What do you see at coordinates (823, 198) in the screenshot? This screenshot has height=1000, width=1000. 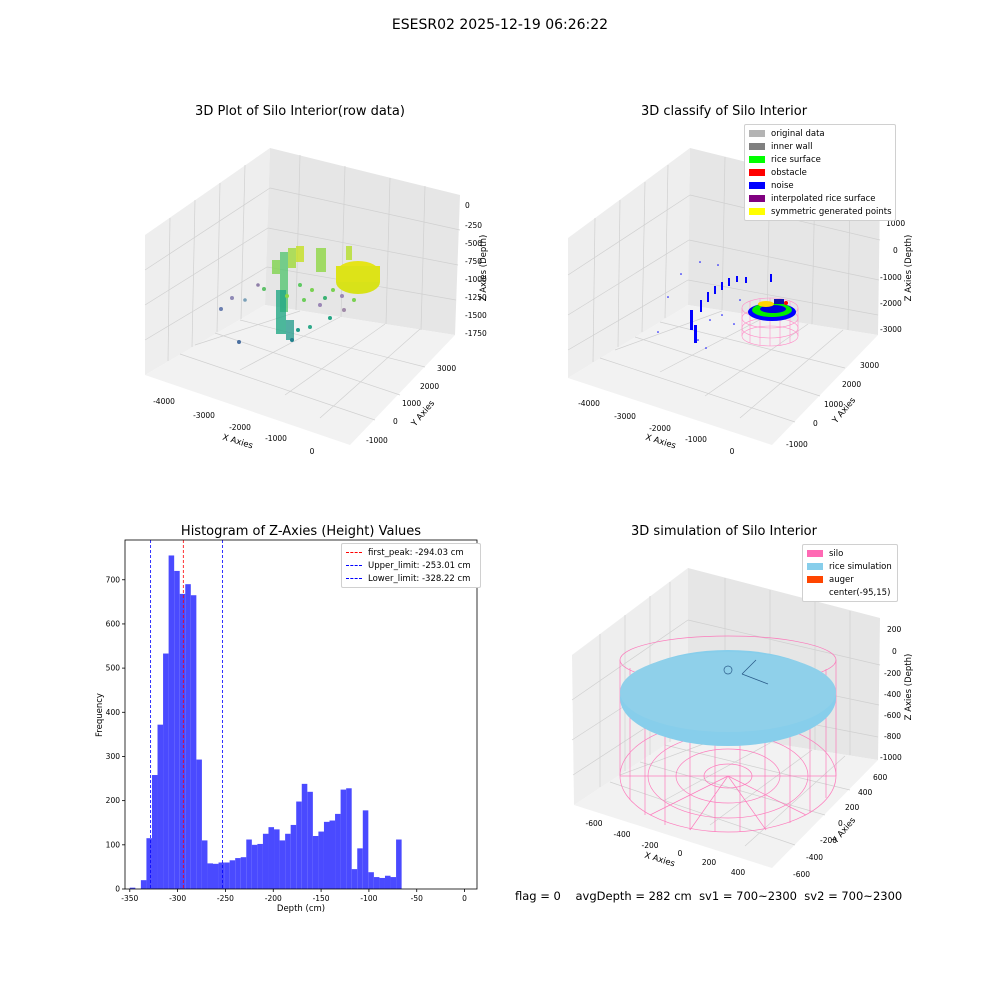 I see `legend-label: interpolated rice surface` at bounding box center [823, 198].